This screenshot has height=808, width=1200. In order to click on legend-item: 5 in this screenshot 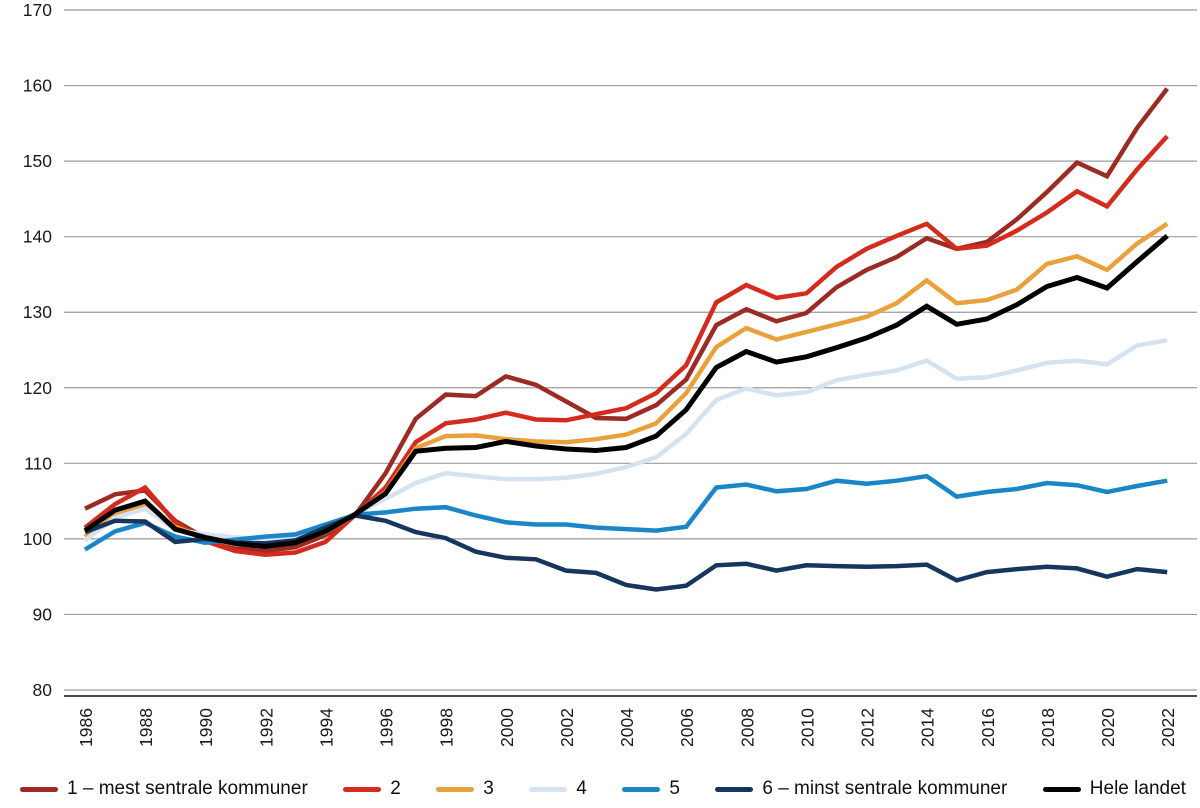, I will do `click(651, 789)`.